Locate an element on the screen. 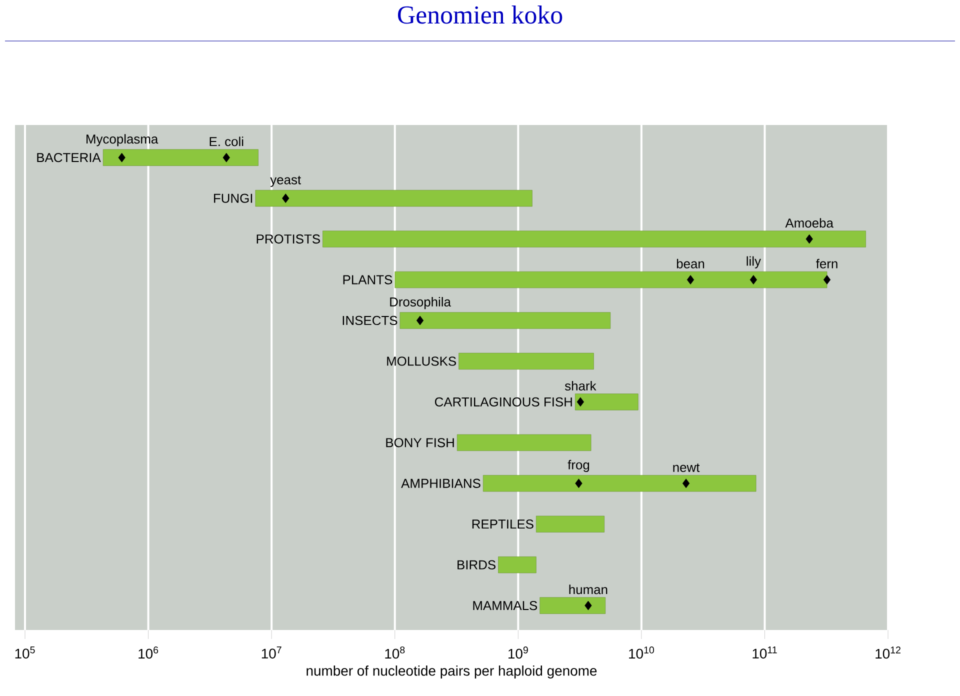 The height and width of the screenshot is (696, 960). data-label: Drosophila is located at coordinates (420, 303).